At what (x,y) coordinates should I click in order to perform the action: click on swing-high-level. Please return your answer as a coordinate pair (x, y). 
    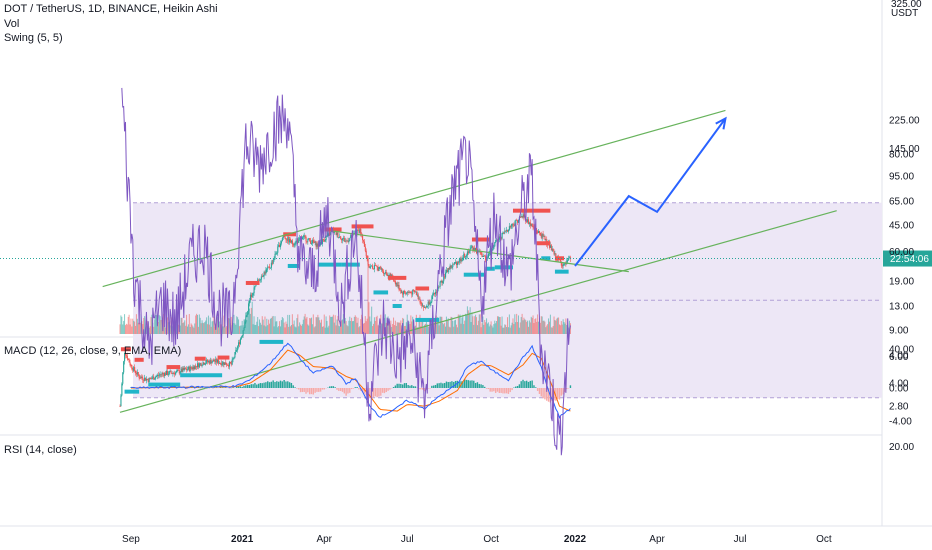
    Looking at the image, I should click on (481, 239).